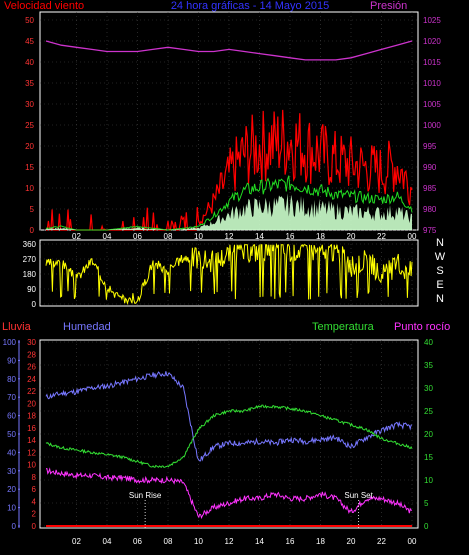 The height and width of the screenshot is (555, 469). I want to click on temperature-tick-label: 35, so click(428, 365).